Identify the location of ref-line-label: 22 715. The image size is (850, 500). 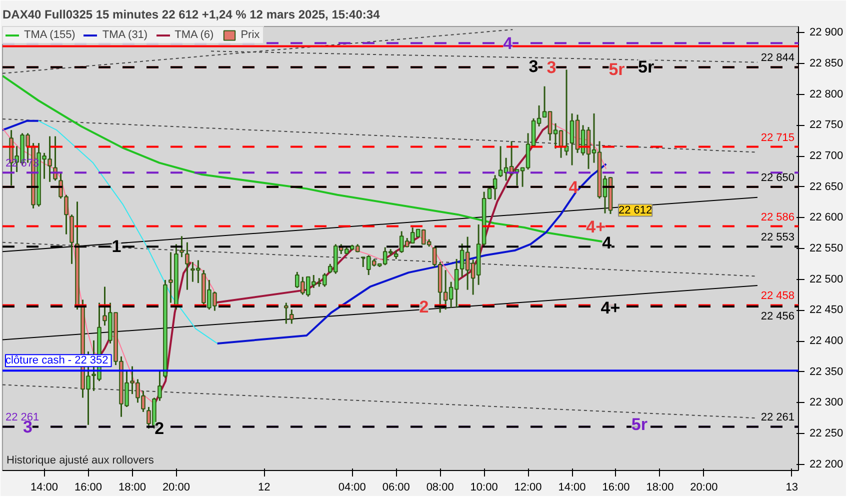
(777, 138).